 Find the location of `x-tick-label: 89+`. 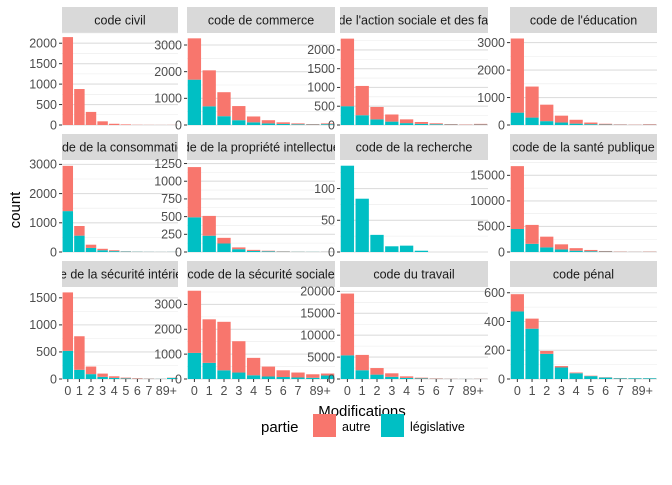

x-tick-label: 89+ is located at coordinates (166, 391).